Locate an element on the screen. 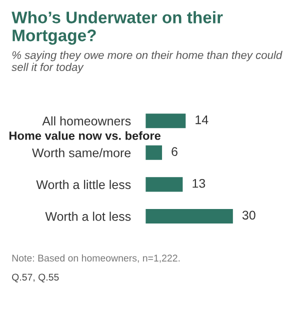  data-label: 13 is located at coordinates (199, 183).